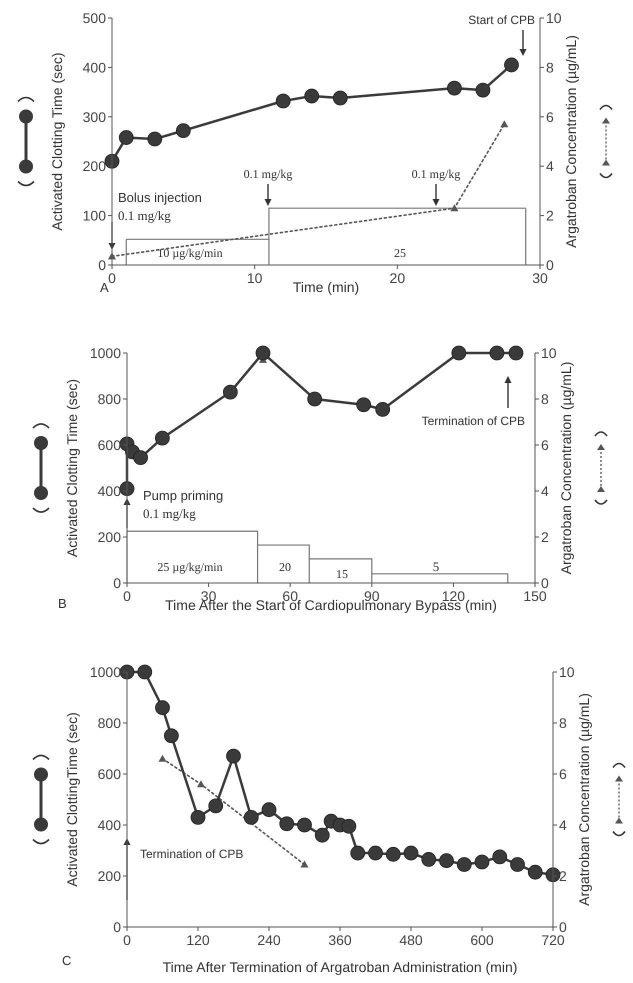 The width and height of the screenshot is (633, 983). Describe the element at coordinates (501, 20) in the screenshot. I see `annotation: Start of CPB` at that location.